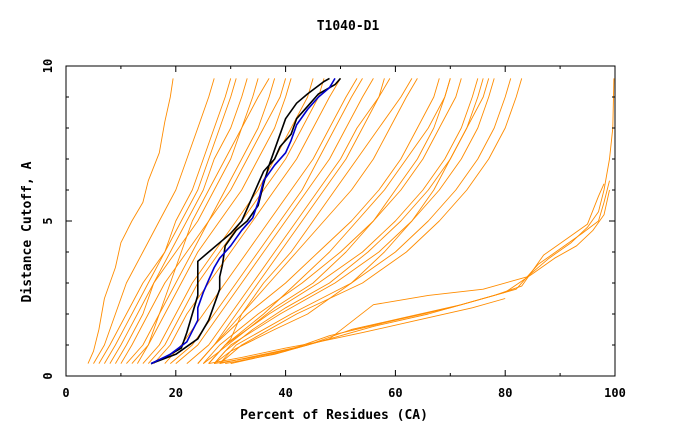  What do you see at coordinates (334, 415) in the screenshot?
I see `x-axis-label: Percent of Residues (CA)` at bounding box center [334, 415].